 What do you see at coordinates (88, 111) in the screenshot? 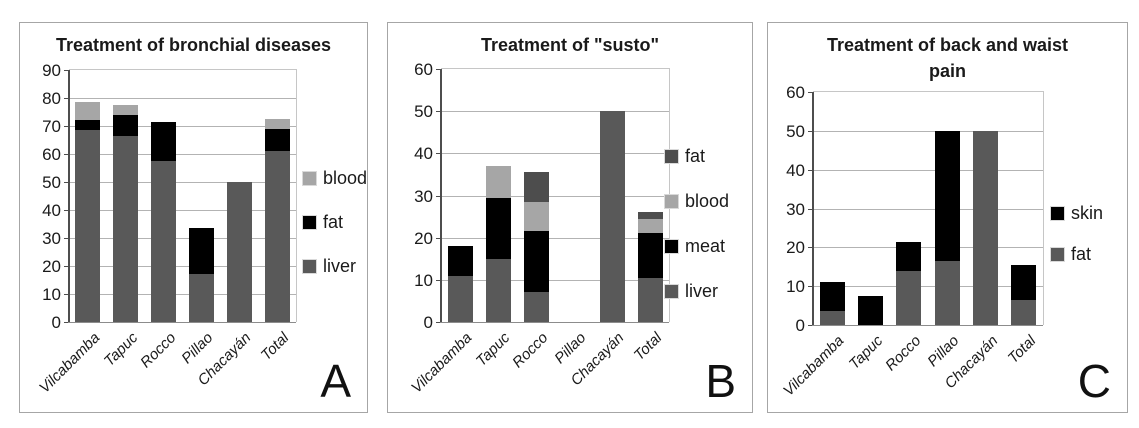
I see `bar-vilcabamba-blood` at bounding box center [88, 111].